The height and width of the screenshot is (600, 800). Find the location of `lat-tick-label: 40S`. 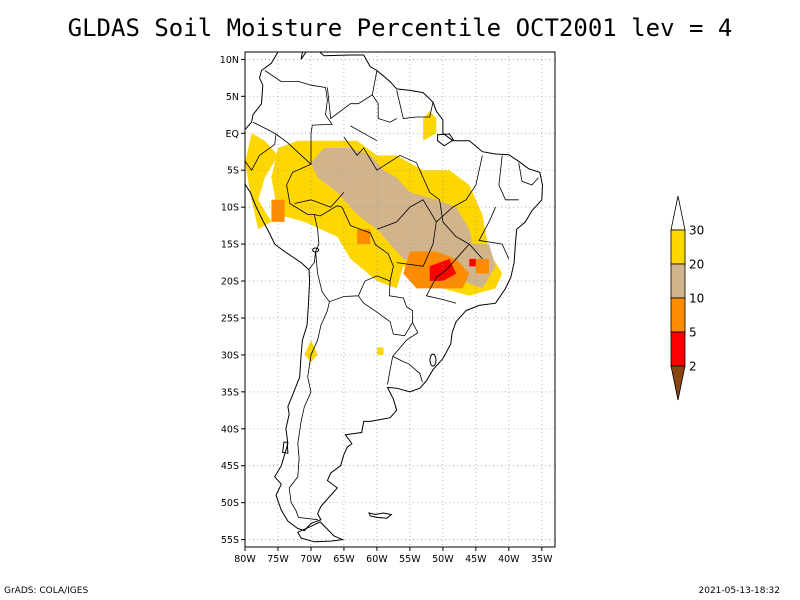

lat-tick-label: 40S is located at coordinates (230, 429).